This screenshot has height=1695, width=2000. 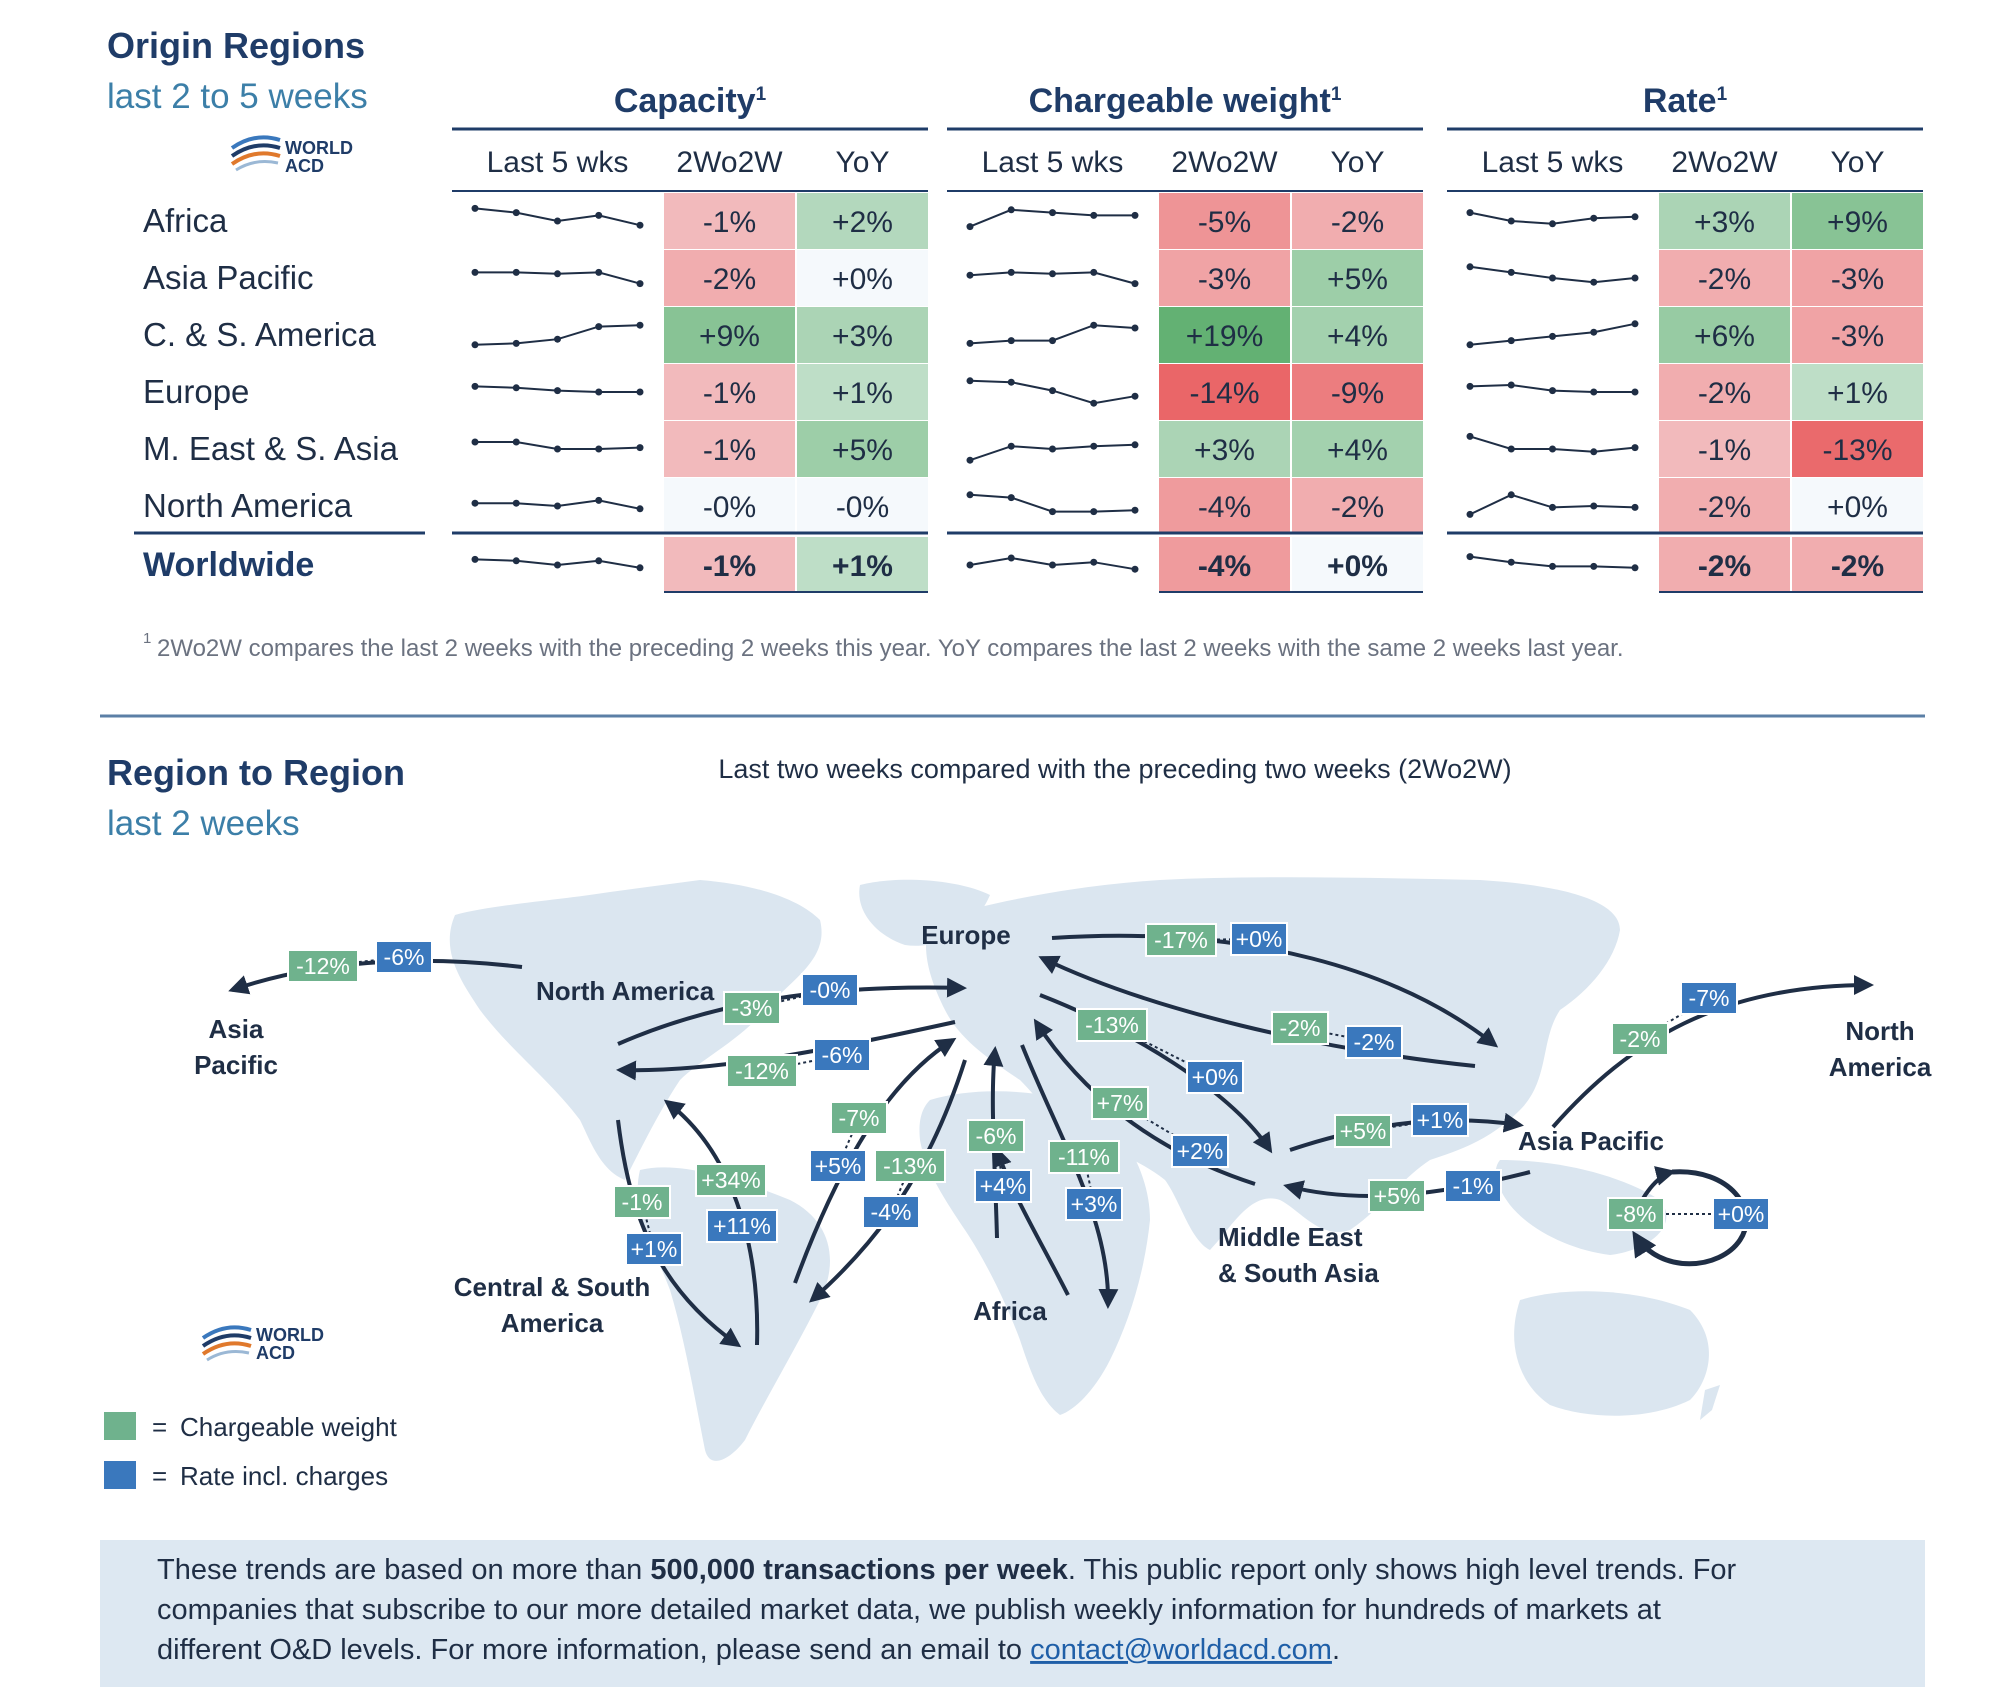 What do you see at coordinates (284, 1476) in the screenshot?
I see `legend-label-rate: Rate incl. charges` at bounding box center [284, 1476].